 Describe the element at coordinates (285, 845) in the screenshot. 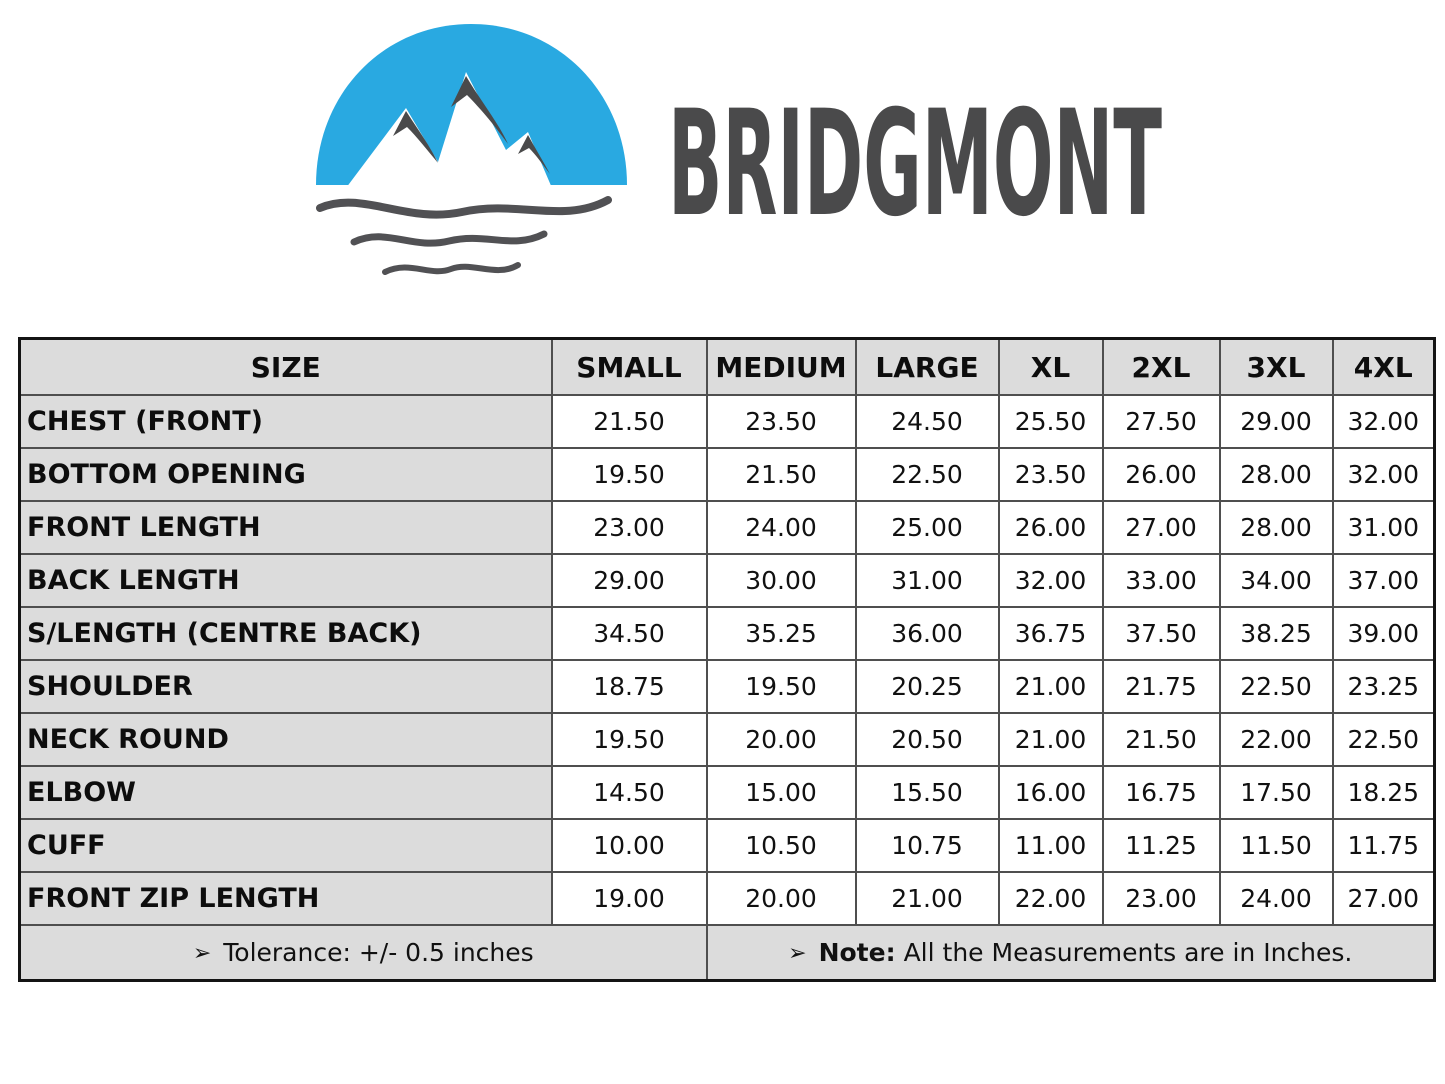

I see `measurement-label: CUFF` at that location.